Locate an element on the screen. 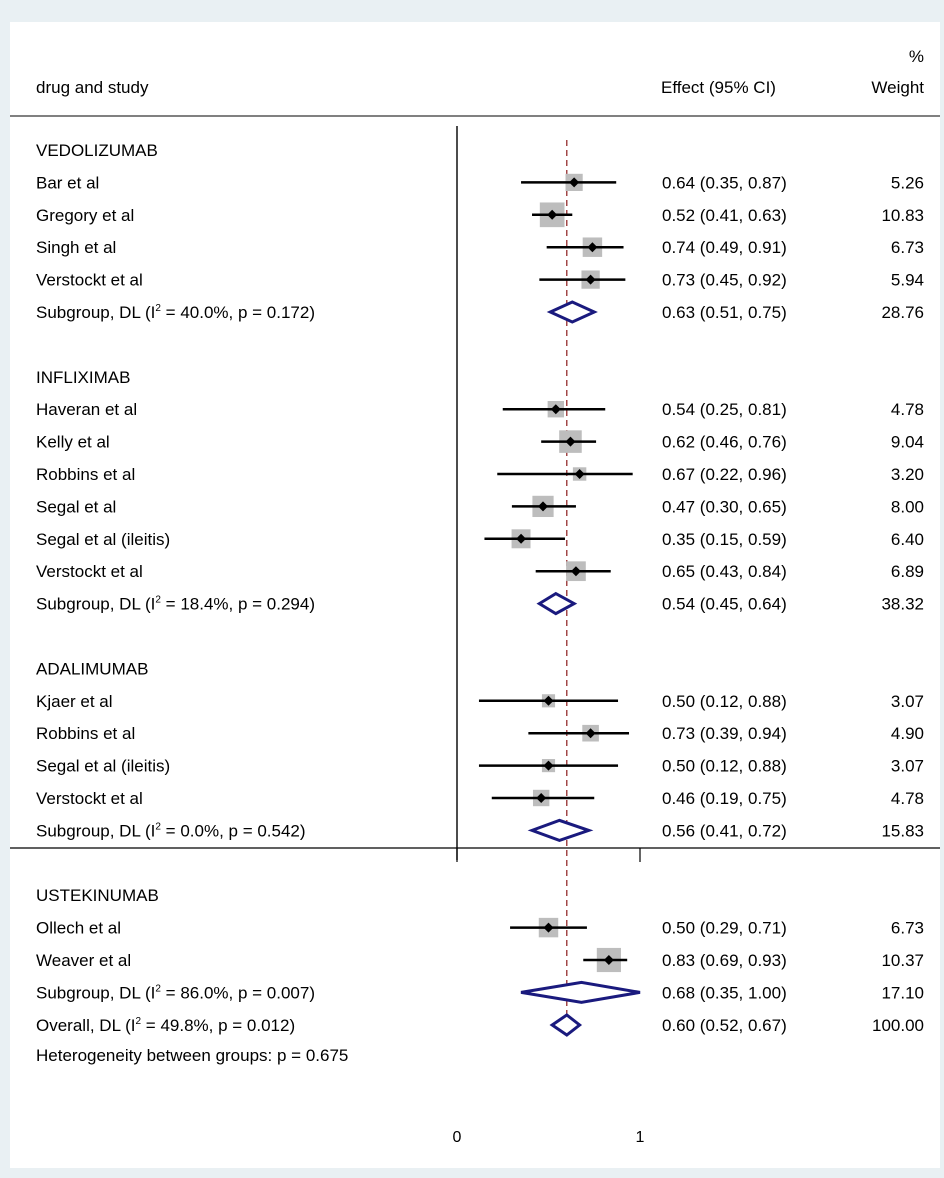 This screenshot has height=1178, width=944. subgroup-weight-text: 38.32 is located at coordinates (902, 604).